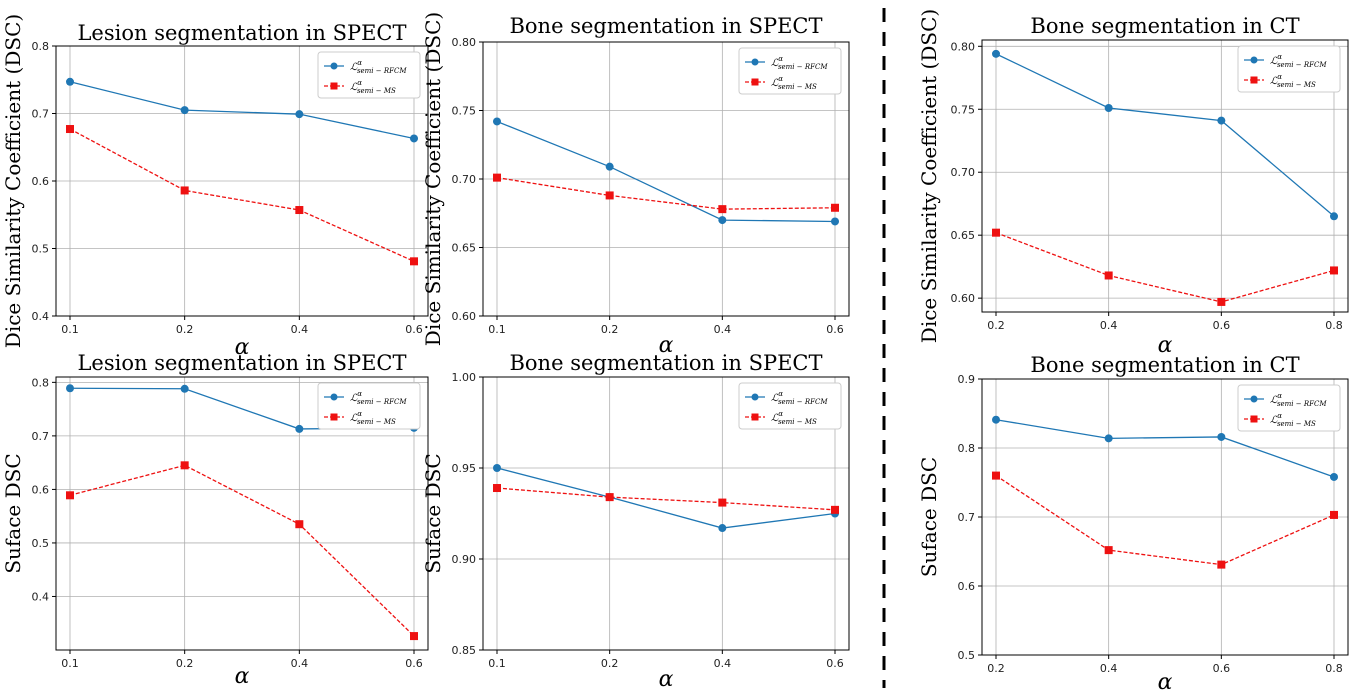 The height and width of the screenshot is (692, 1356). Describe the element at coordinates (1164, 365) in the screenshot. I see `chart-title: Bone segmentation in CT` at that location.